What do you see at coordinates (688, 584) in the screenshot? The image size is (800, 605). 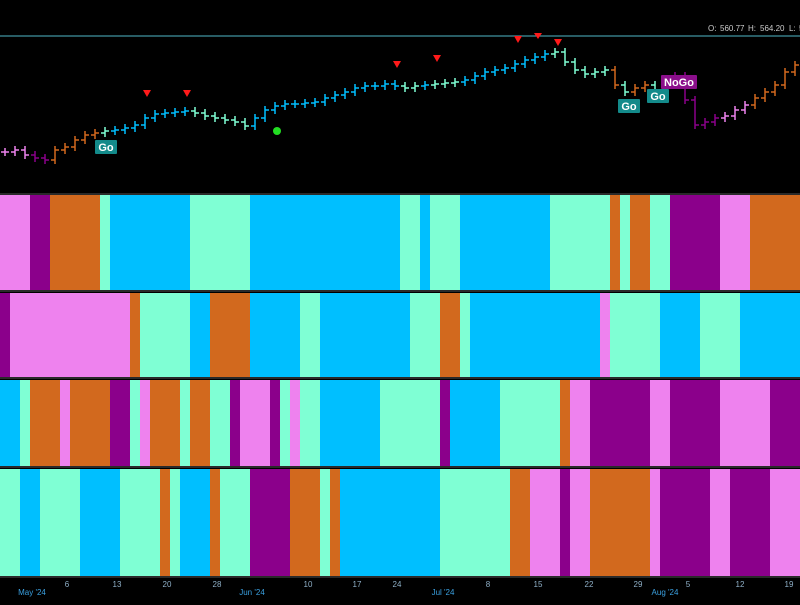 I see `x-axis-label: 5` at bounding box center [688, 584].